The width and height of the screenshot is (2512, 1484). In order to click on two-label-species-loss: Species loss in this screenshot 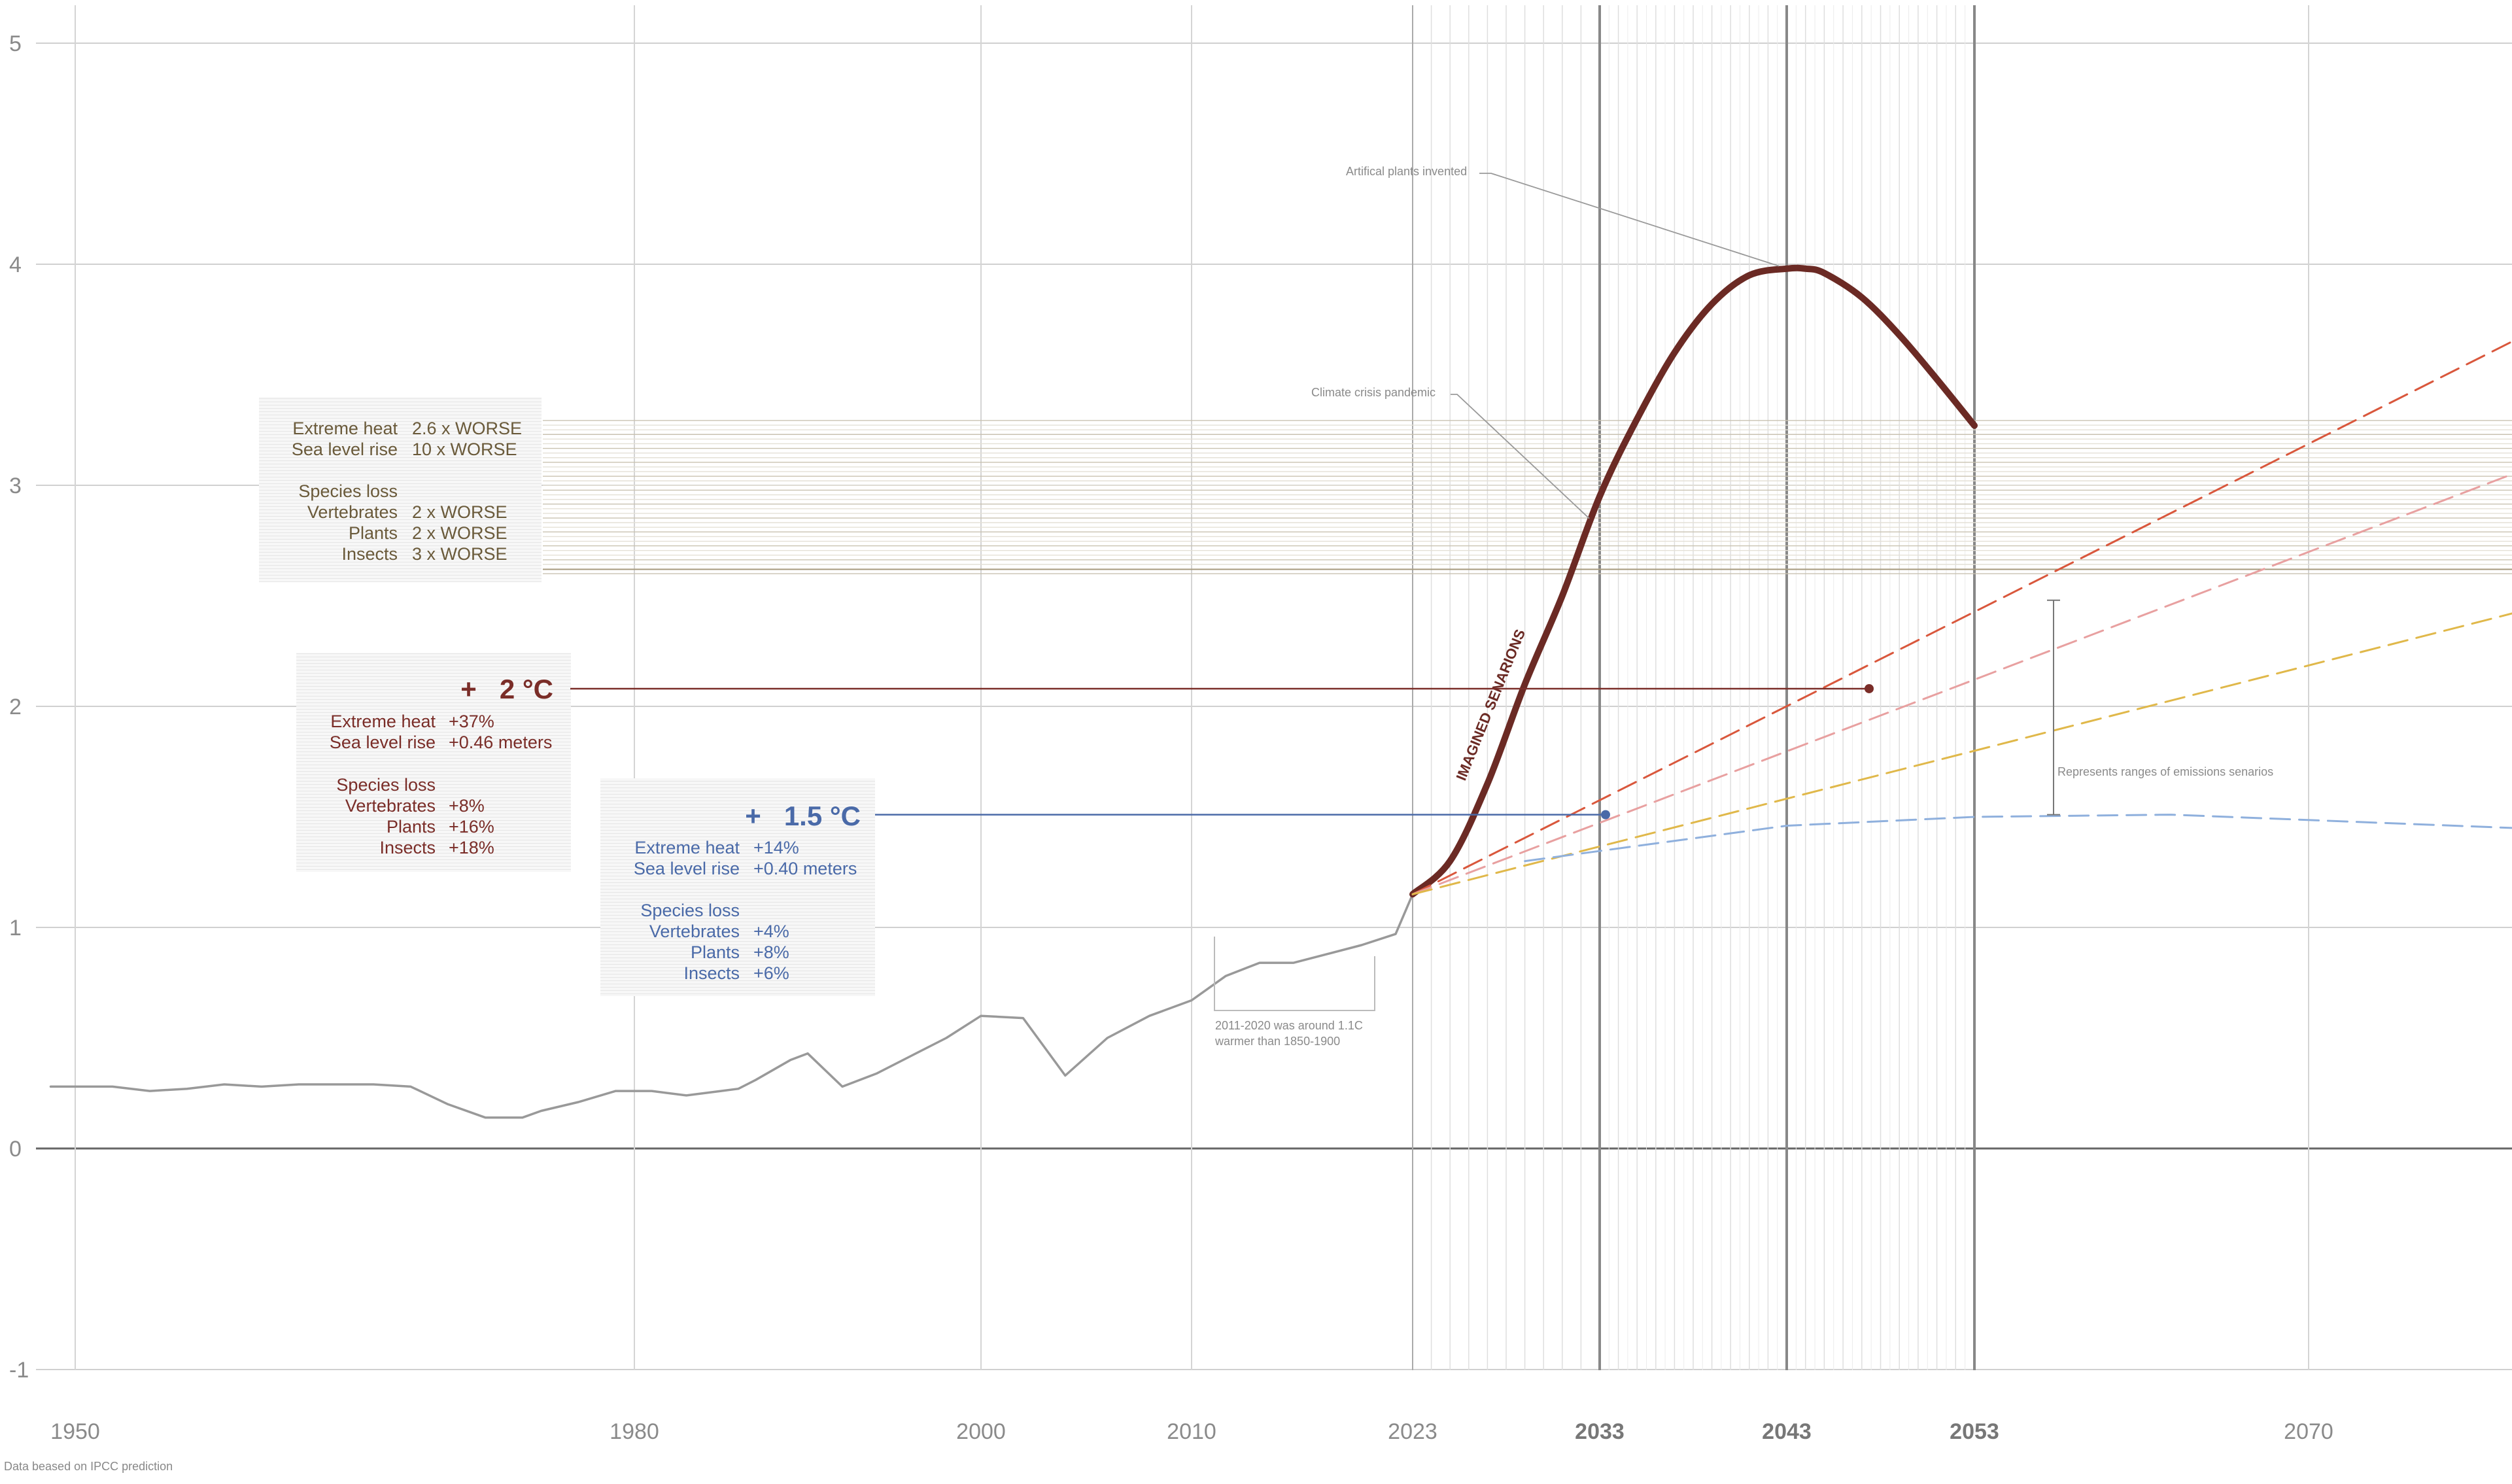, I will do `click(386, 785)`.